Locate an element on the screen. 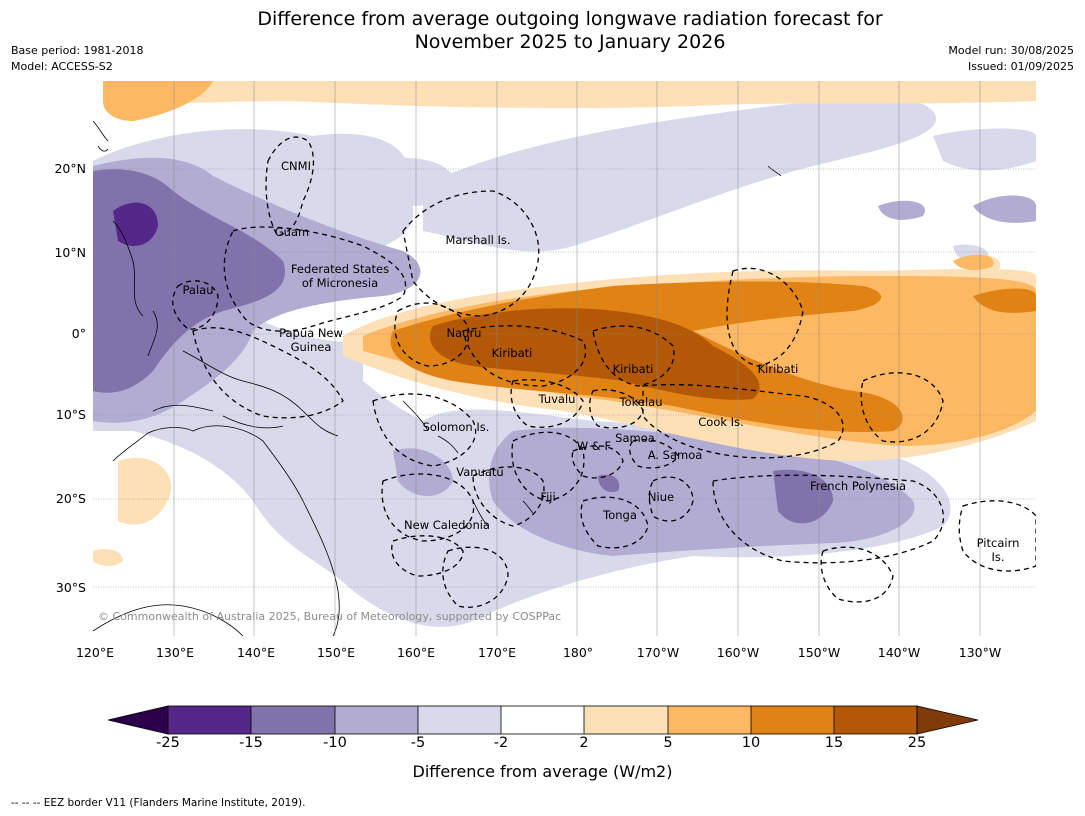 The width and height of the screenshot is (1085, 816). region-label-american-samoa: A. Samoa is located at coordinates (675, 455).